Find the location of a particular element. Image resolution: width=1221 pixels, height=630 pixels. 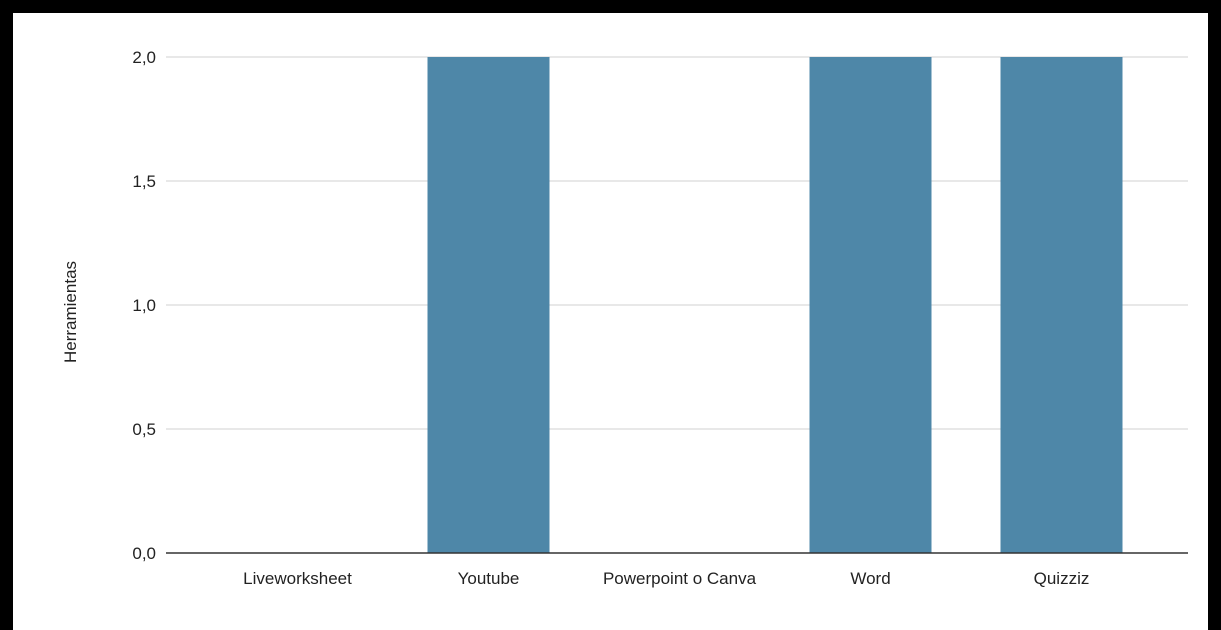

y-tick-label: 0,0 is located at coordinates (144, 553).